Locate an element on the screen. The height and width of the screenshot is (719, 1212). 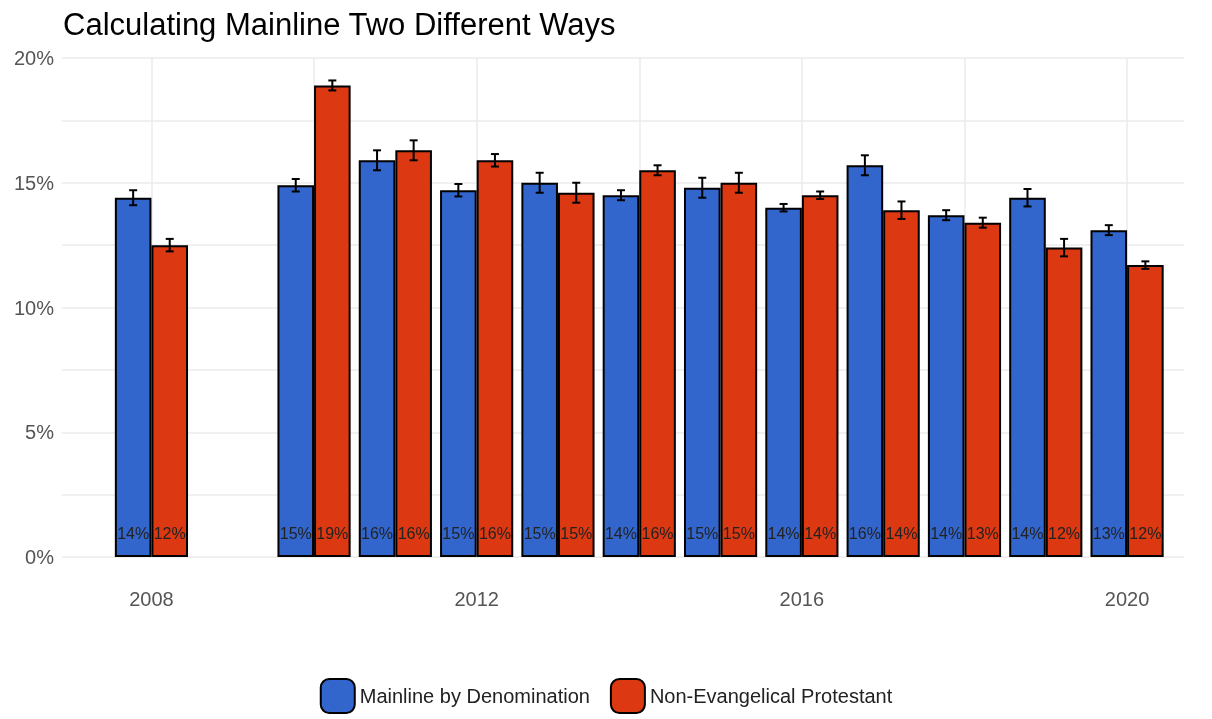
x-tick-label: 2016 is located at coordinates (802, 599).